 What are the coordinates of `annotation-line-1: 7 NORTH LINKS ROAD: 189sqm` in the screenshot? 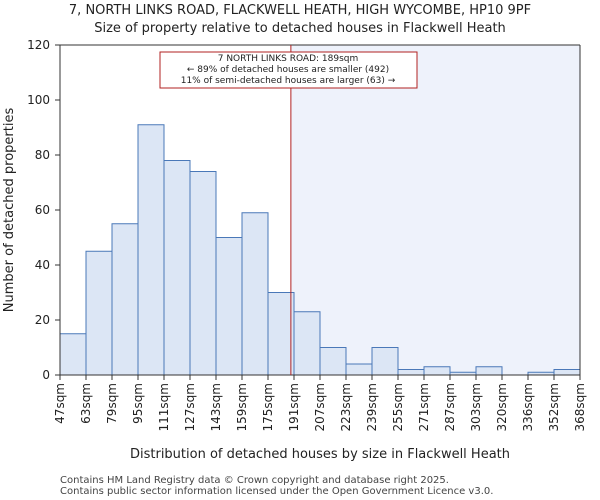 It's located at (288, 59).